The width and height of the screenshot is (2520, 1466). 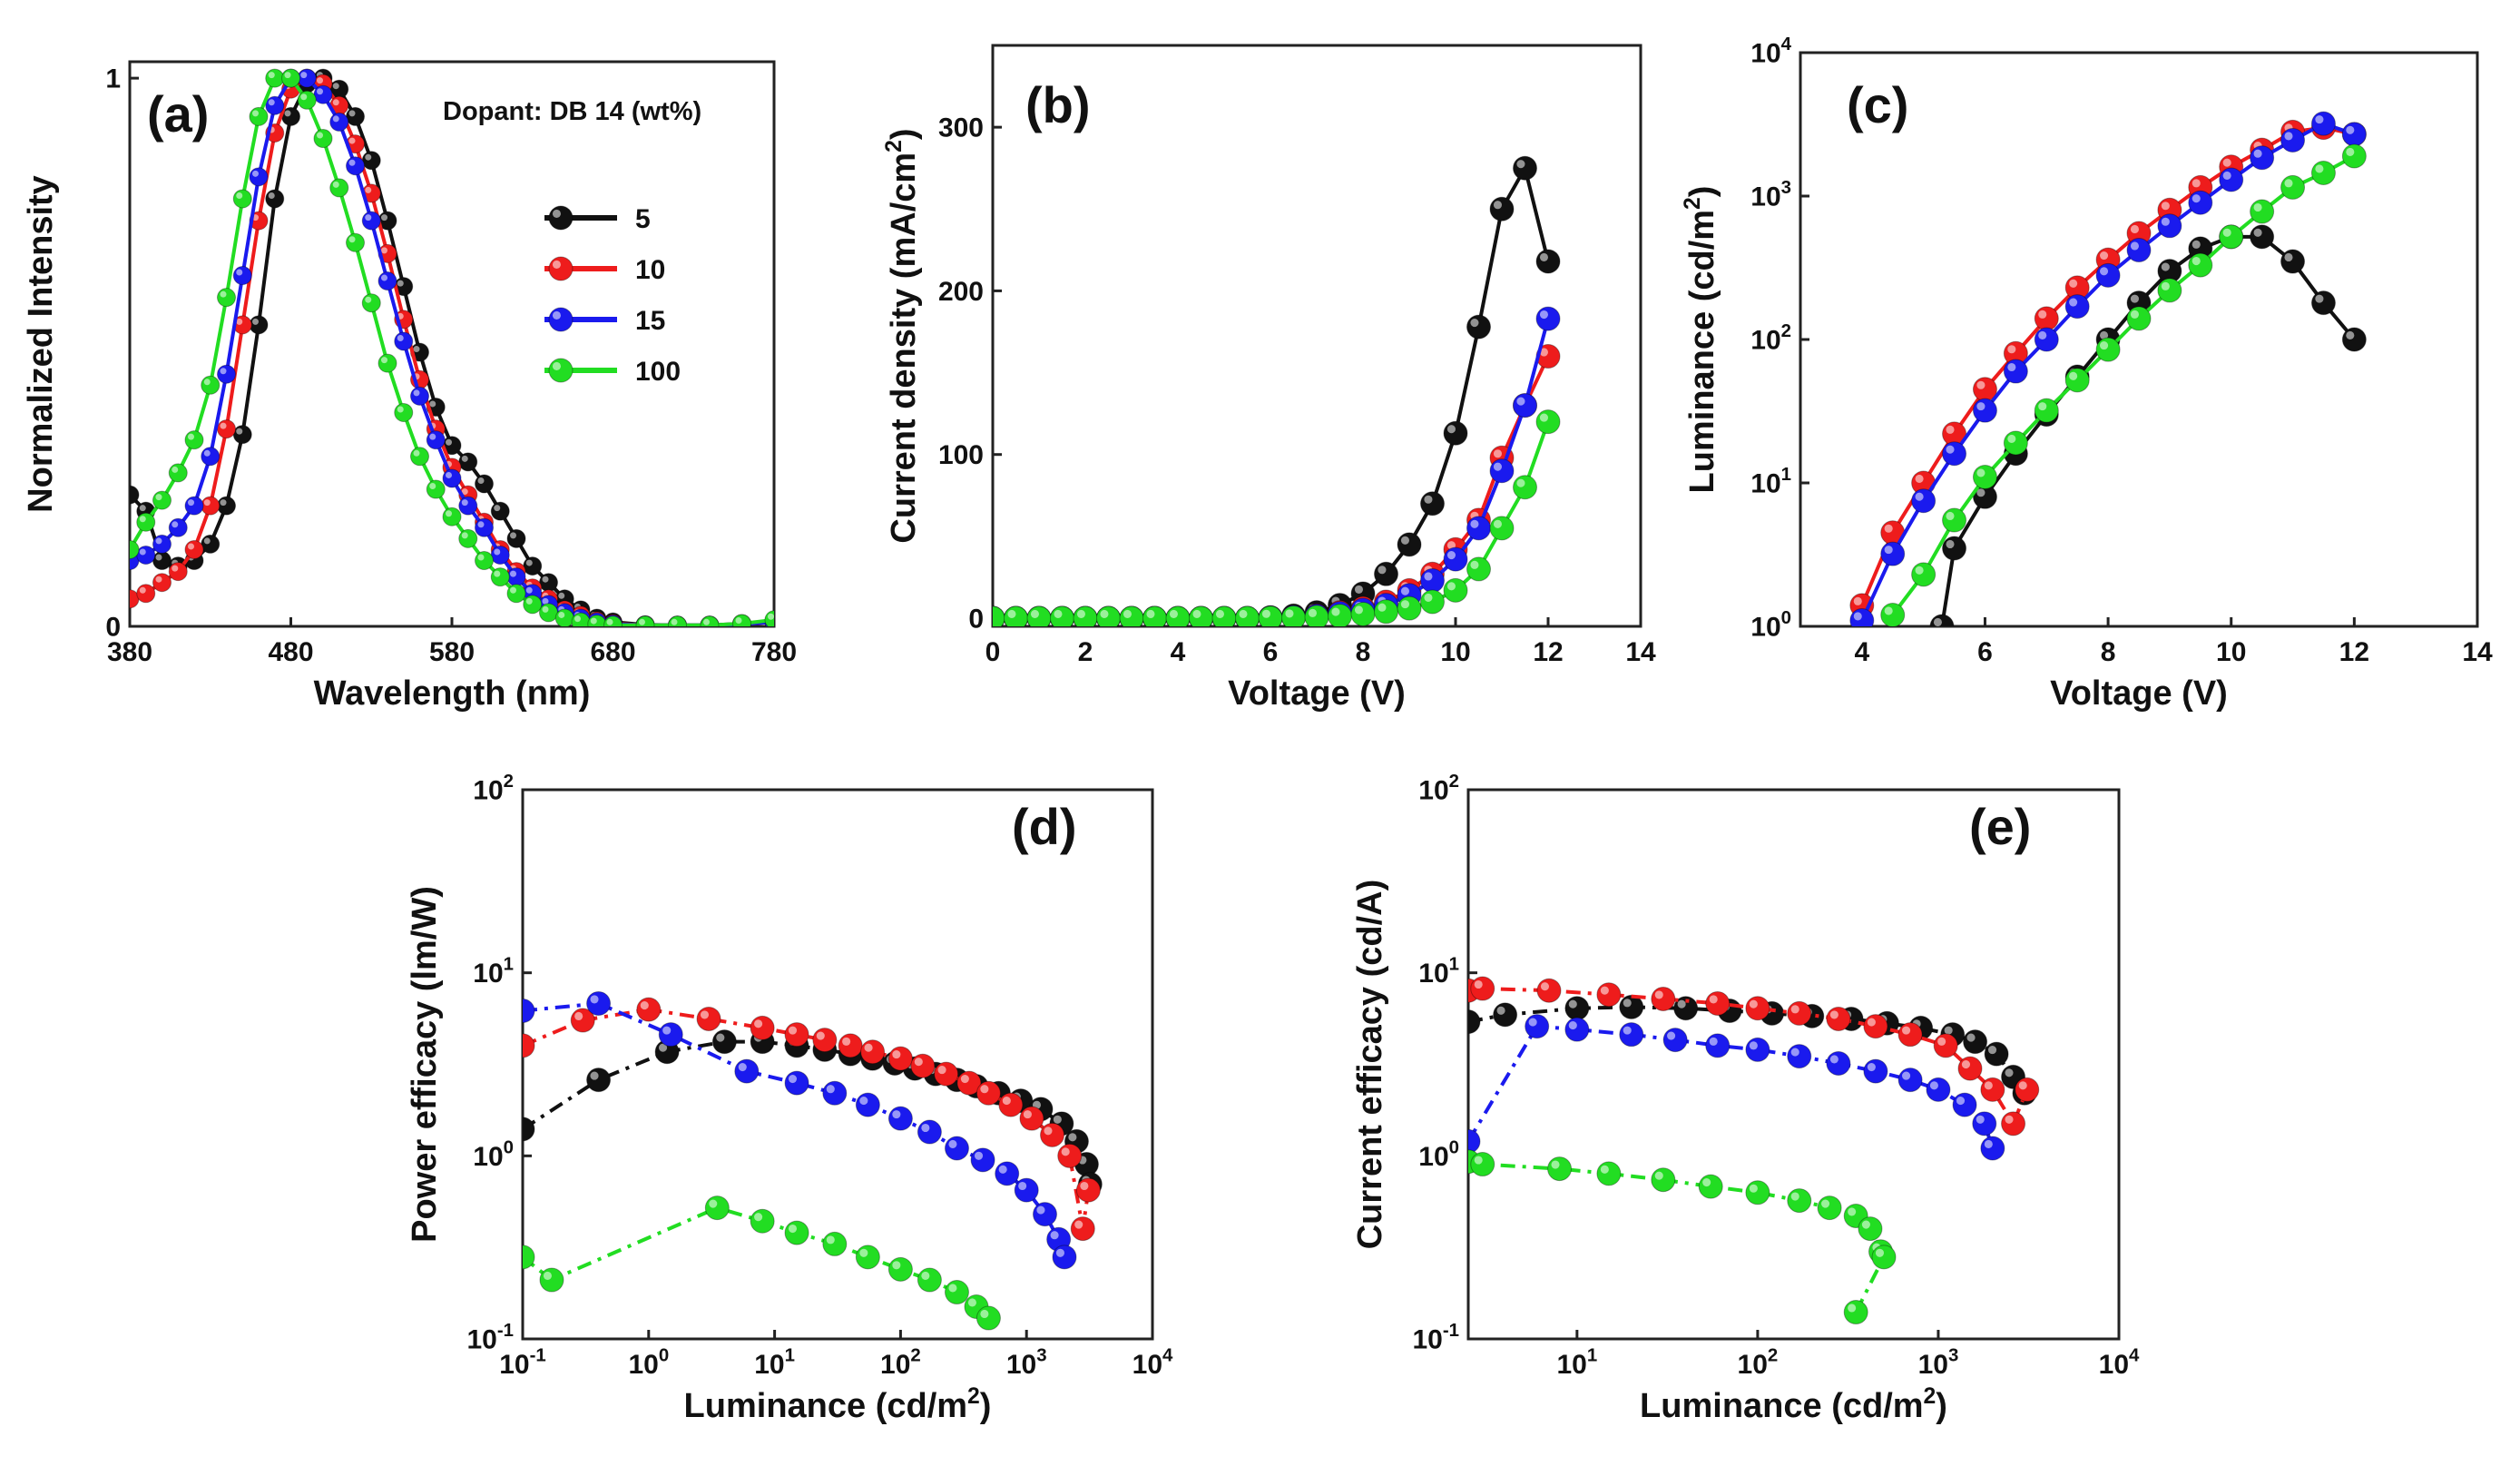 What do you see at coordinates (522, 1363) in the screenshot?
I see `x-tick-label: 10⁻¹` at bounding box center [522, 1363].